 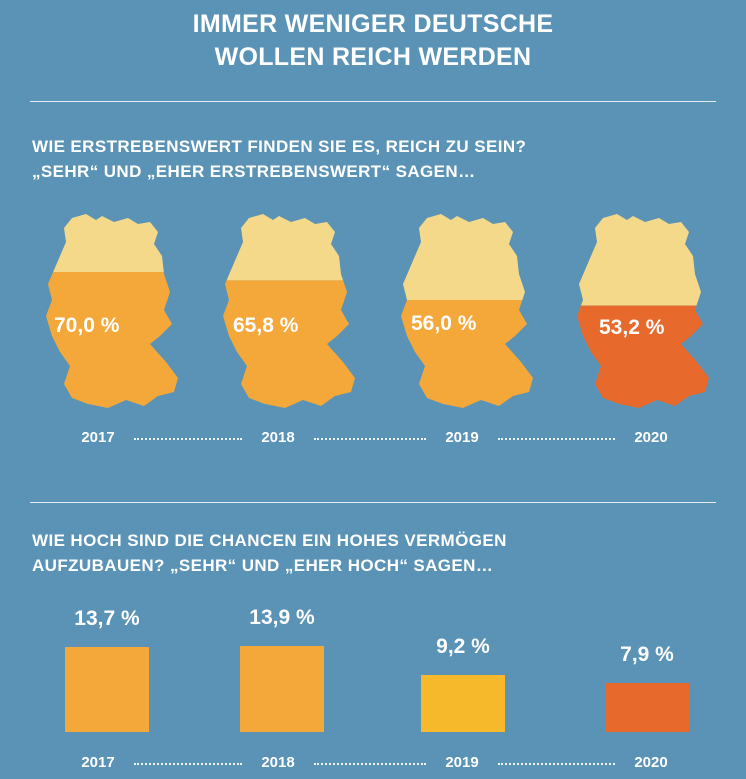 I want to click on map-unfilled-2018, so click(x=289, y=247).